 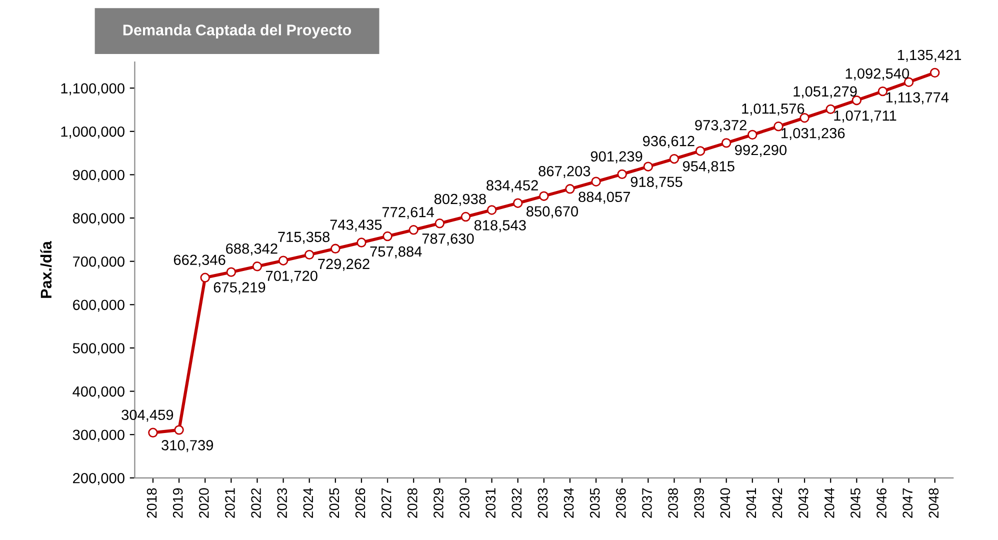 I want to click on x-tick-label: 2031, so click(x=491, y=503).